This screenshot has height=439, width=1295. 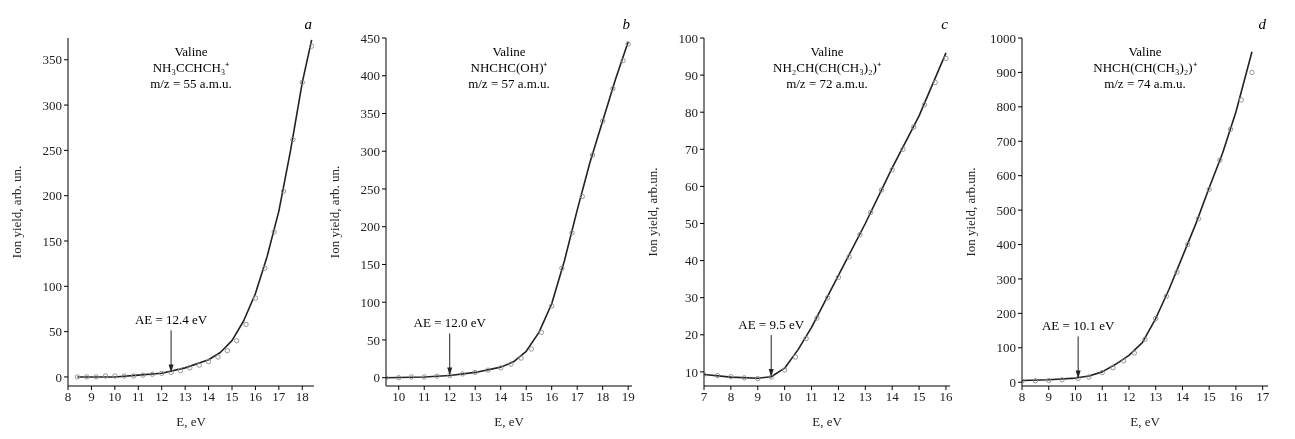 What do you see at coordinates (691, 372) in the screenshot?
I see `y-tick-label: 10` at bounding box center [691, 372].